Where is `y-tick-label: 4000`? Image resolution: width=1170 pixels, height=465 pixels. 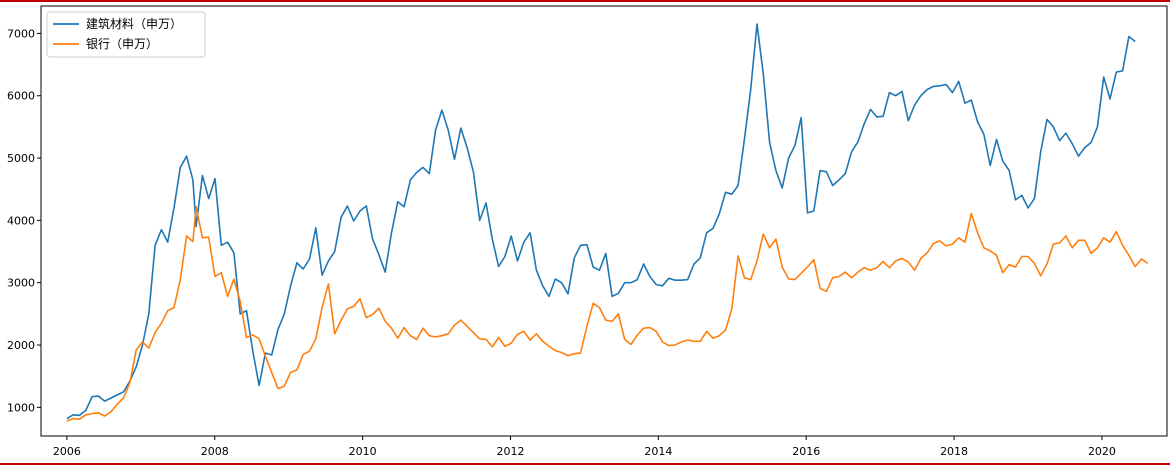 y-tick-label: 4000 is located at coordinates (21, 220).